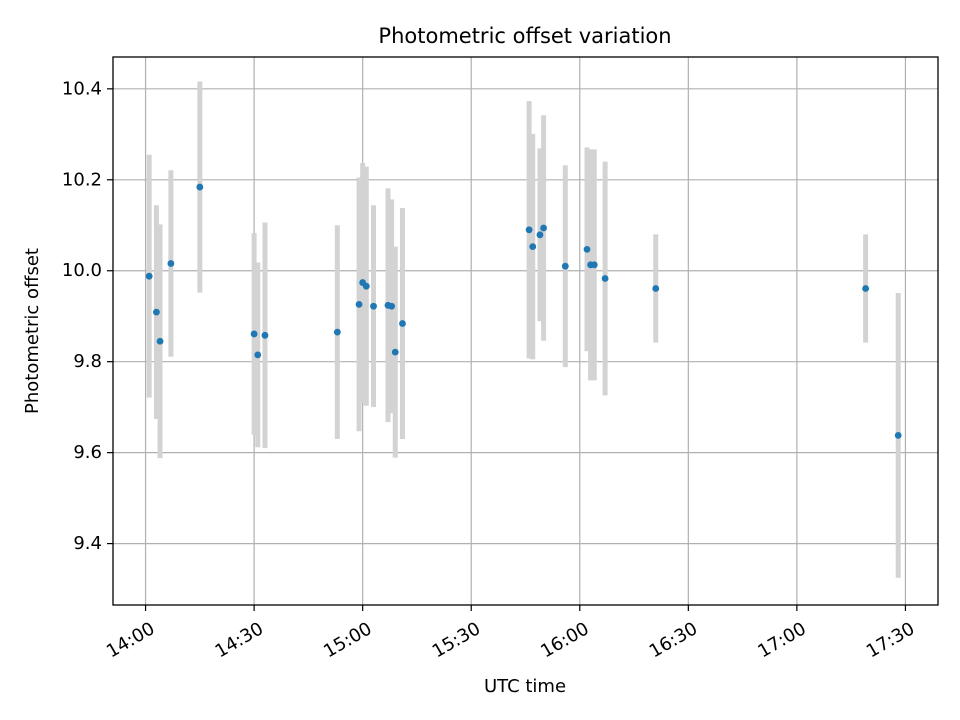 The image size is (960, 720). Describe the element at coordinates (525, 686) in the screenshot. I see `x-axis-title: UTC time` at that location.